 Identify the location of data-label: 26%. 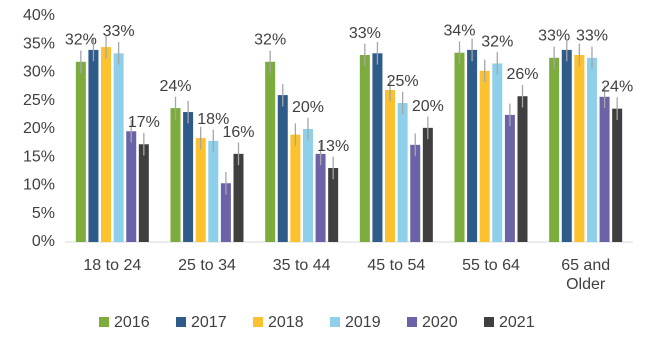
(522, 74).